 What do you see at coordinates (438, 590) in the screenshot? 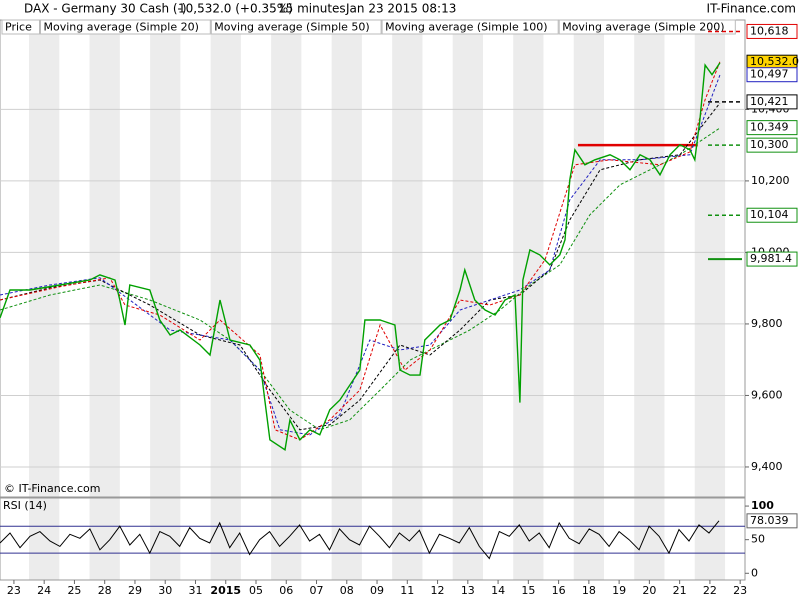
I see `x-tick-label: 12` at bounding box center [438, 590].